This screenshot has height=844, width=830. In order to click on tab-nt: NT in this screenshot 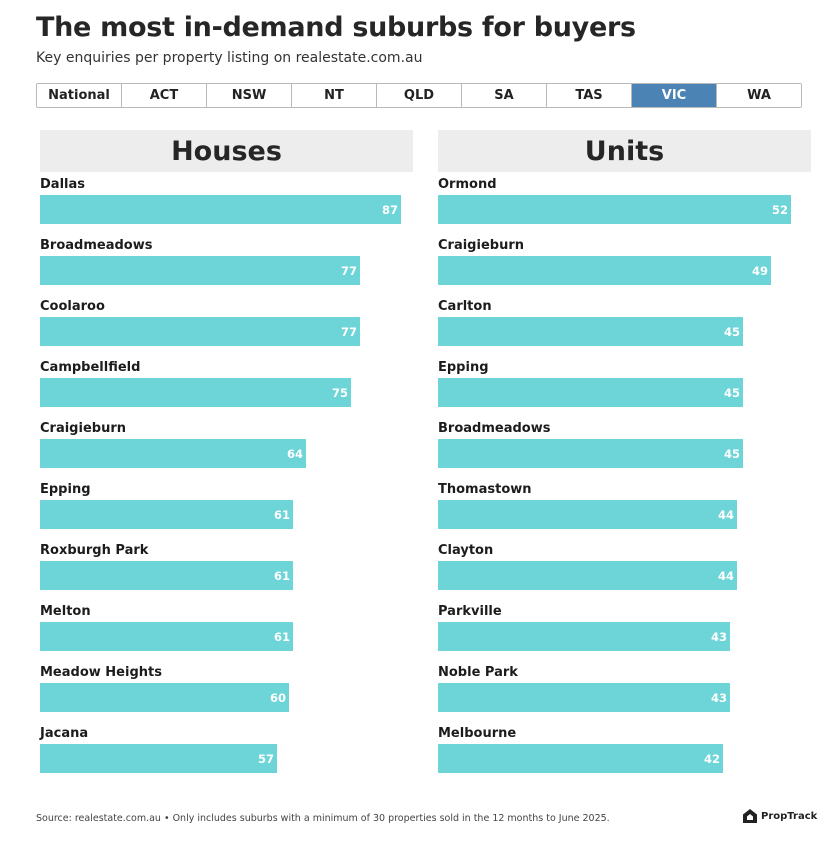, I will do `click(334, 95)`.